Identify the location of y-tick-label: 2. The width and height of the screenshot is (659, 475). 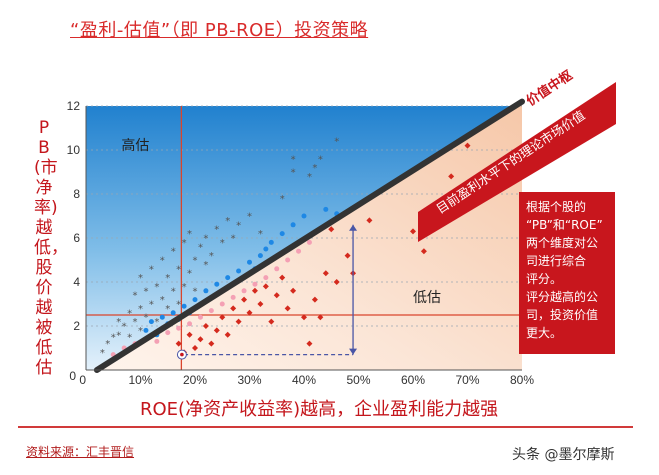
(76, 326).